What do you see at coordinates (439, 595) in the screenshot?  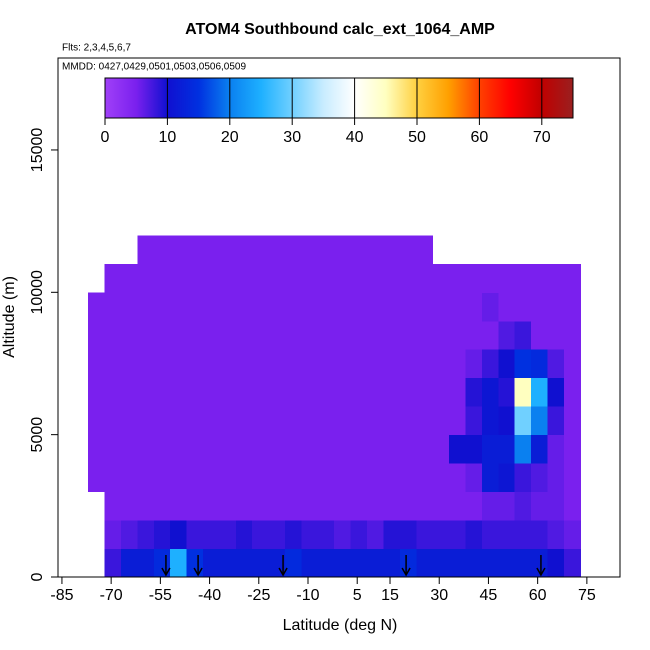 I see `x-tick-label: 30` at bounding box center [439, 595].